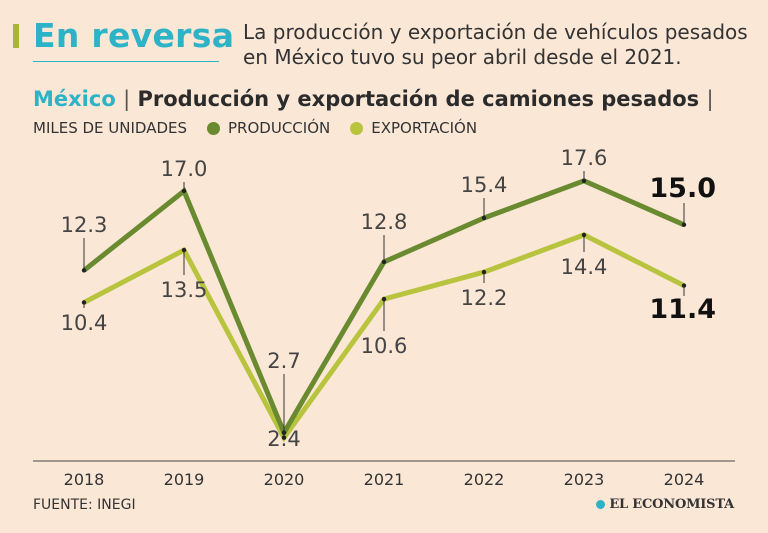  I want to click on data-label-exportacion-2021: 10.6, so click(384, 346).